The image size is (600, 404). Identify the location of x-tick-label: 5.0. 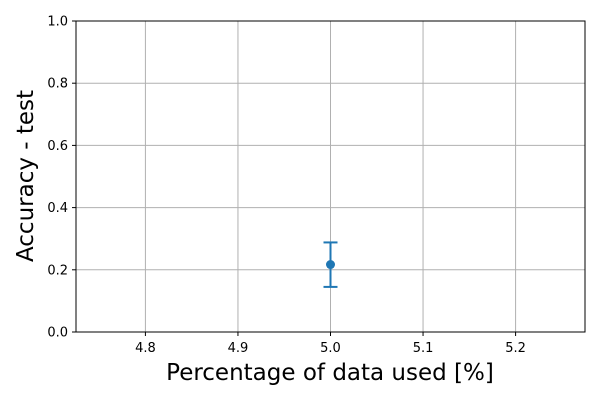
(330, 348).